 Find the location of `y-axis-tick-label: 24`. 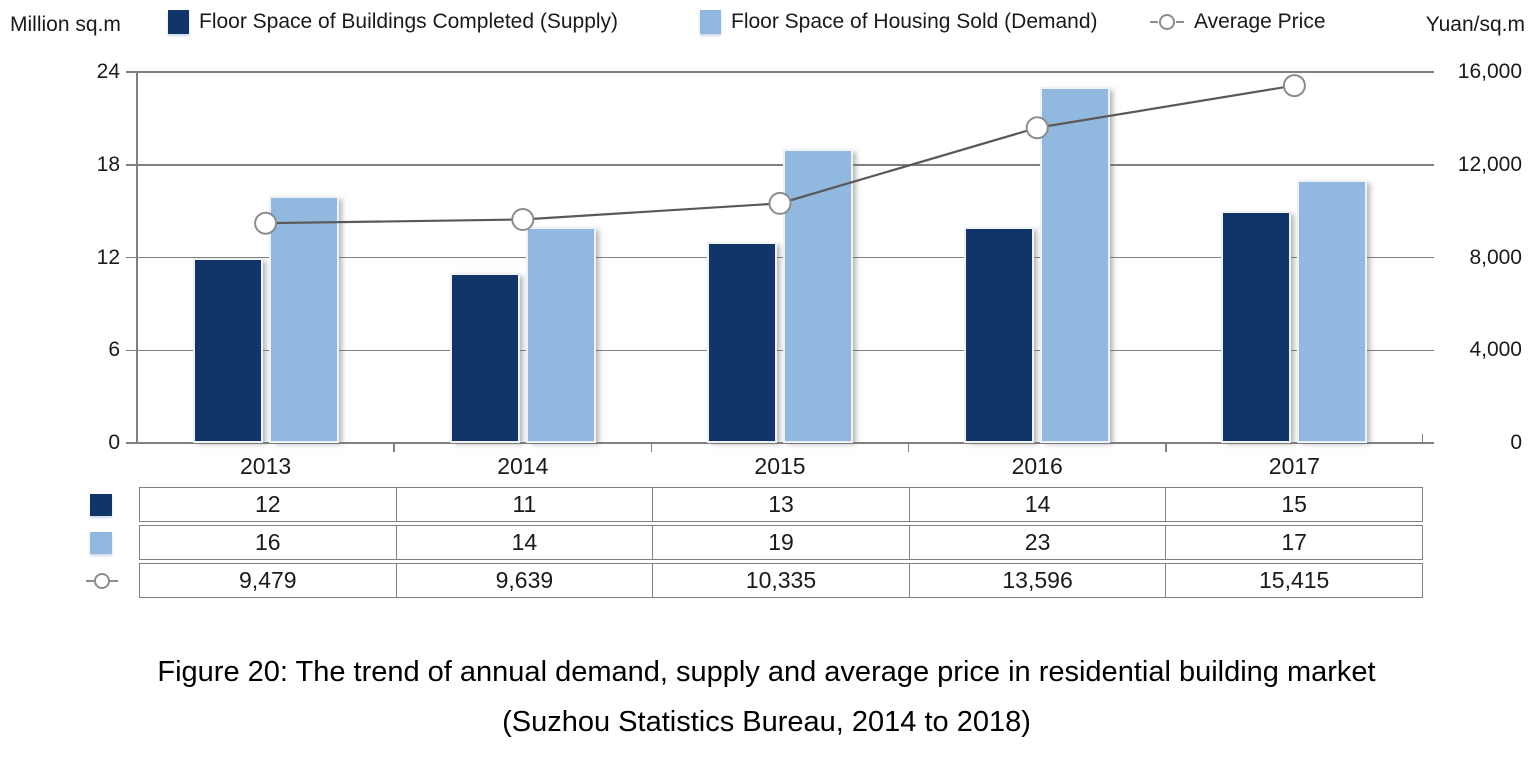

y-axis-tick-label: 24 is located at coordinates (108, 71).